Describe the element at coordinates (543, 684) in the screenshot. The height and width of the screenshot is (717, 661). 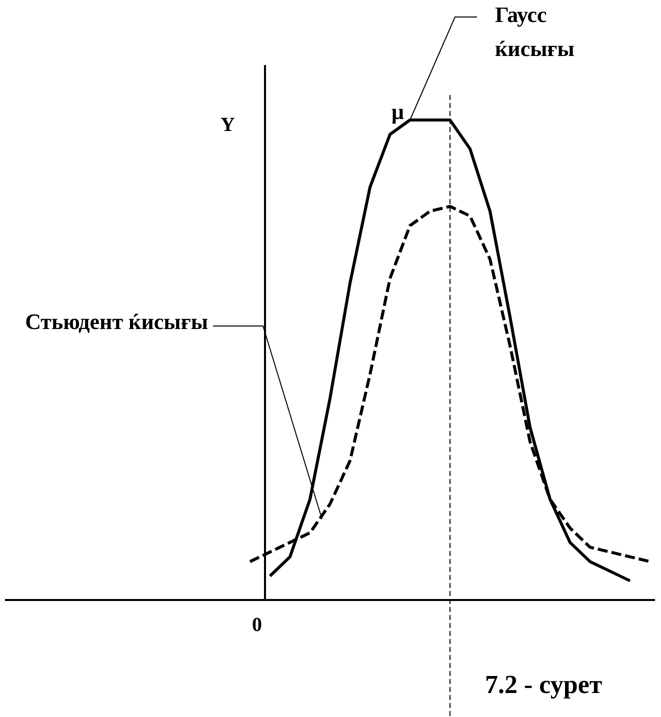
I see `text: 7.2 - сурет` at that location.